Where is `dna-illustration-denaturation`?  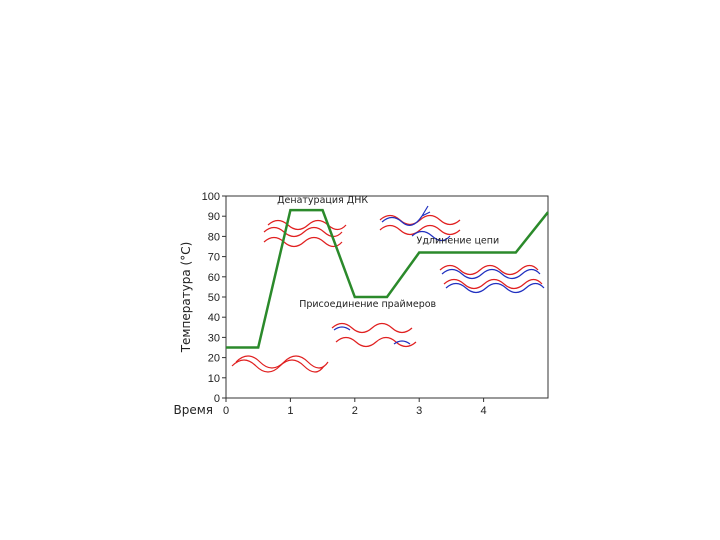 dna-illustration-denaturation is located at coordinates (305, 233).